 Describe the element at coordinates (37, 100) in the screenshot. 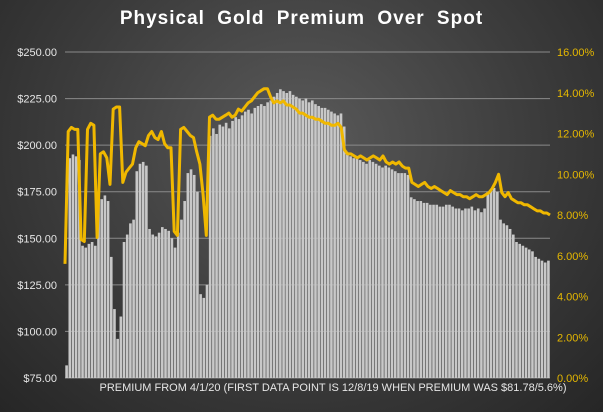

I see `left-tick-label: $225.00` at that location.